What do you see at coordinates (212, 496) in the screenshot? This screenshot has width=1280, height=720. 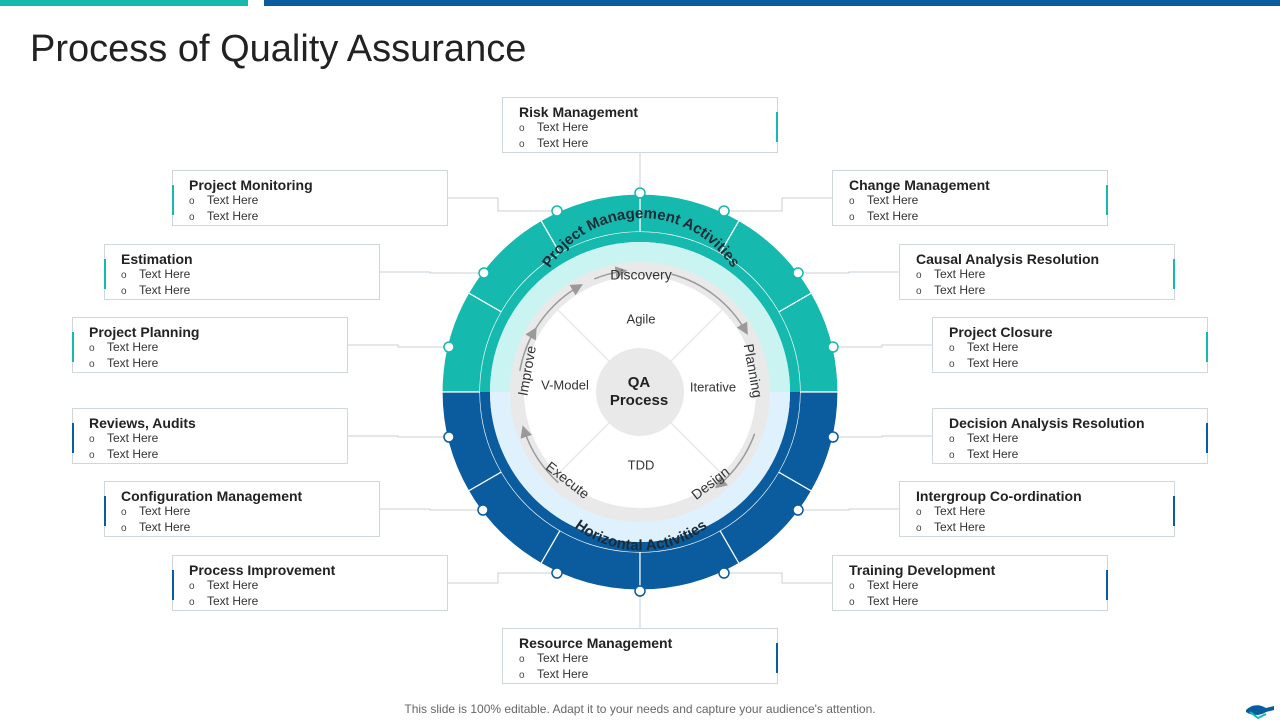 I see `box-title: Configuration Management` at bounding box center [212, 496].